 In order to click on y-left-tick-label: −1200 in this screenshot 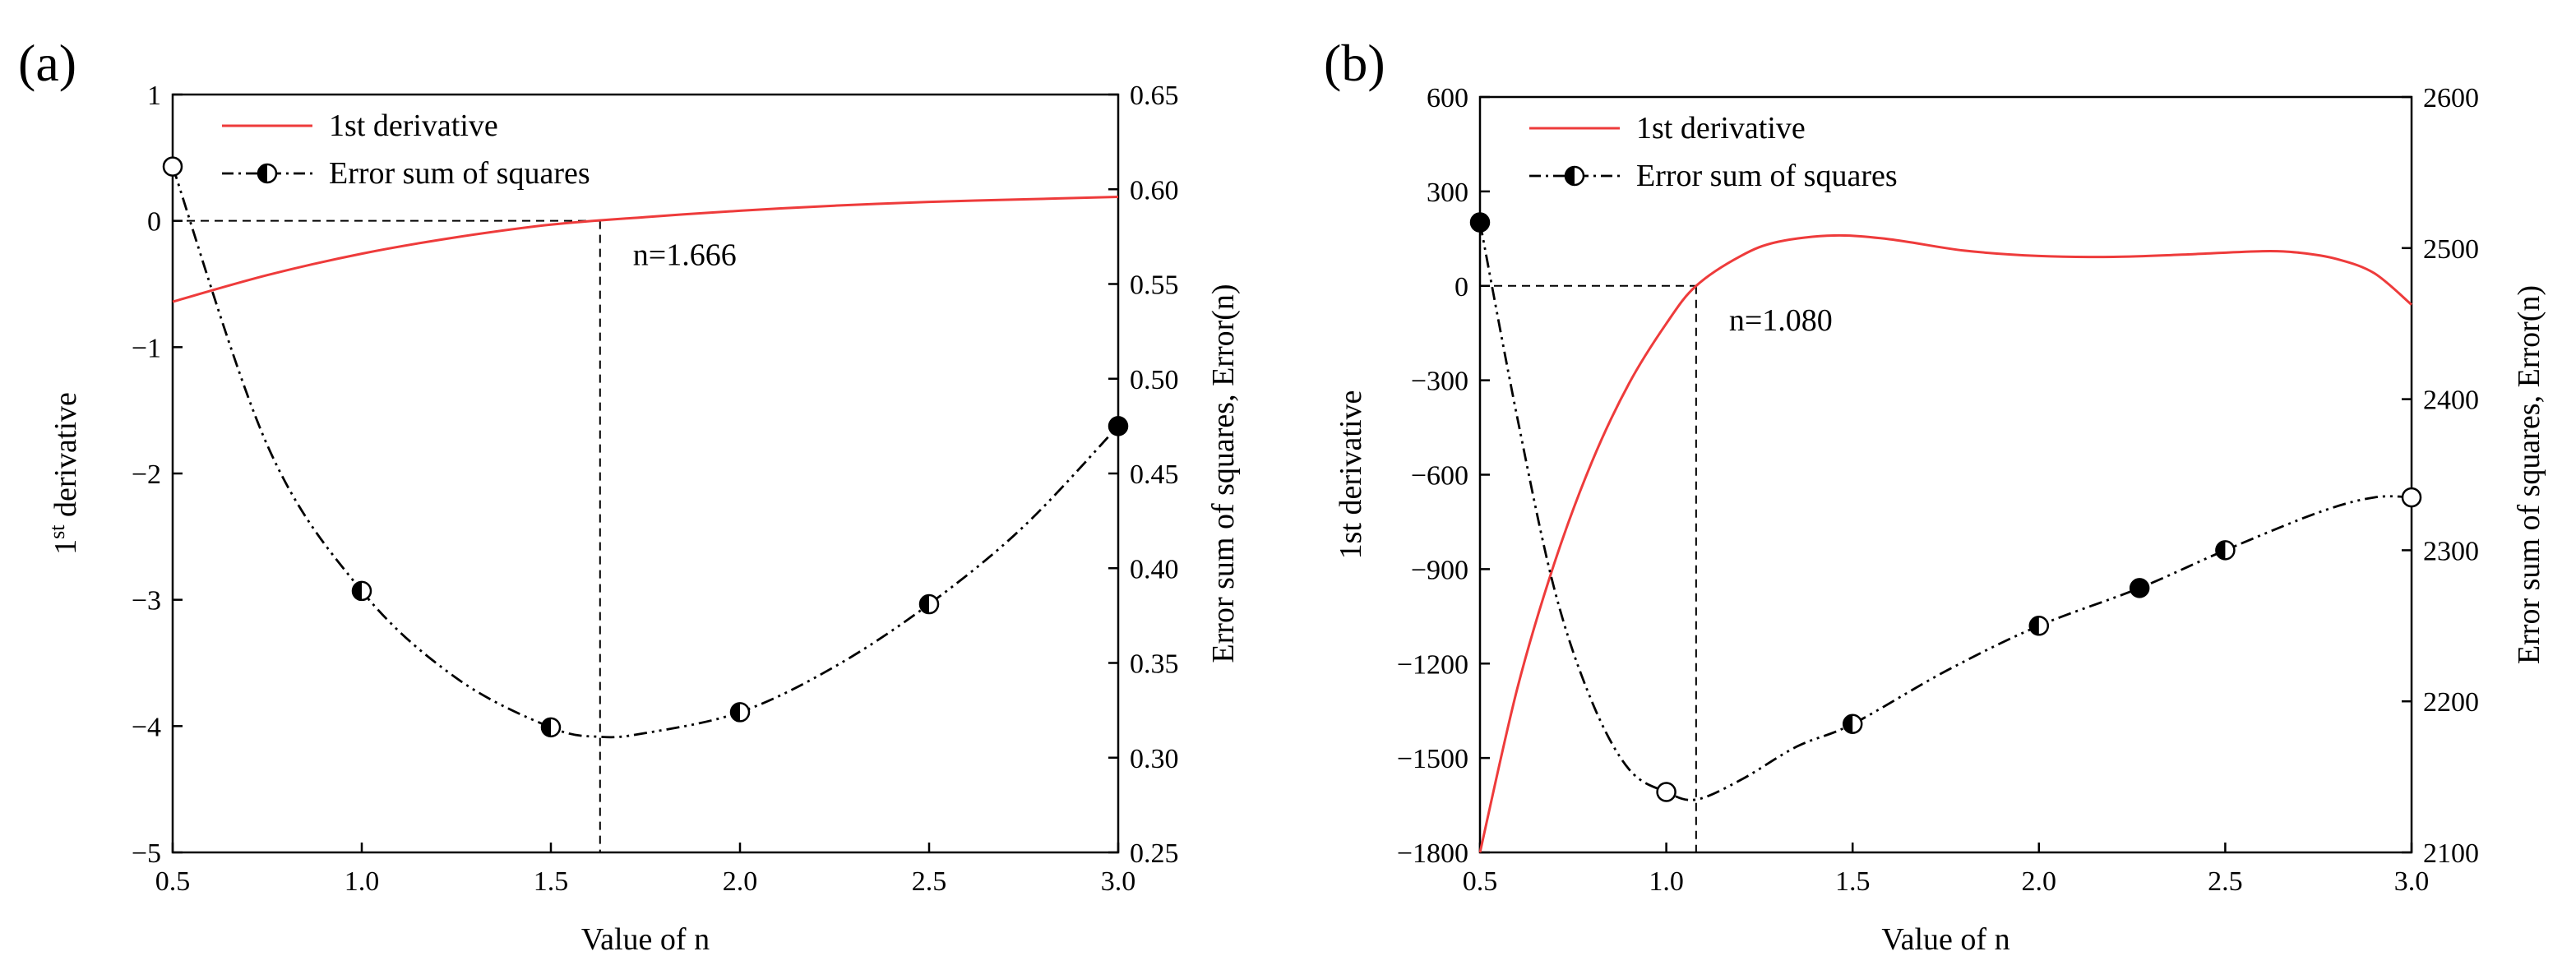, I will do `click(1432, 665)`.